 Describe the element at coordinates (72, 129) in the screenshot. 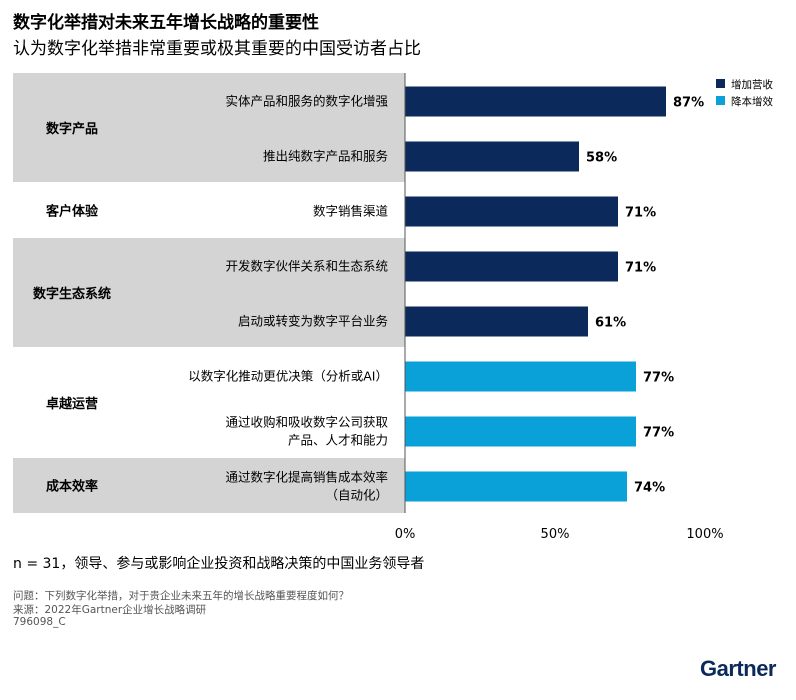

I see `group-label: 数字产品` at that location.